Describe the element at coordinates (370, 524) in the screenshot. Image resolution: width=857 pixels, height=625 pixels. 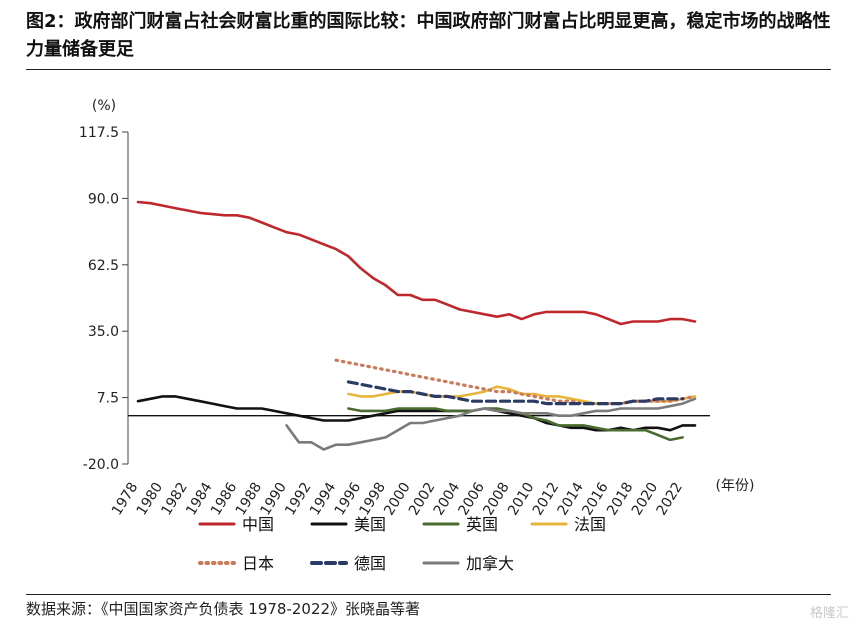
I see `legend-label: 美国` at that location.